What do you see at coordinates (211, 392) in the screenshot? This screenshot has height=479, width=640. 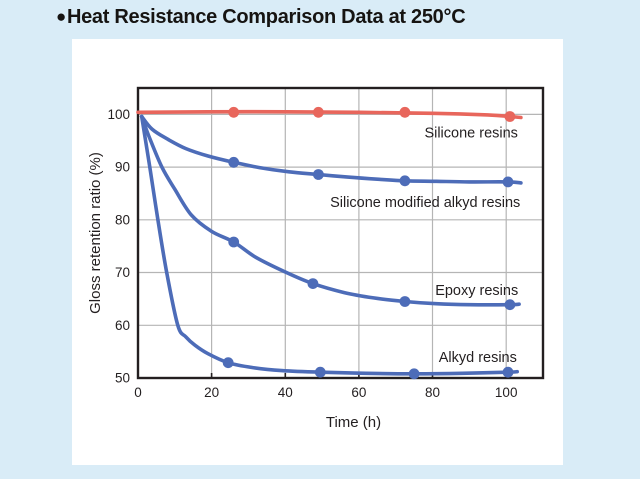 I see `x-tick-label: 20` at bounding box center [211, 392].